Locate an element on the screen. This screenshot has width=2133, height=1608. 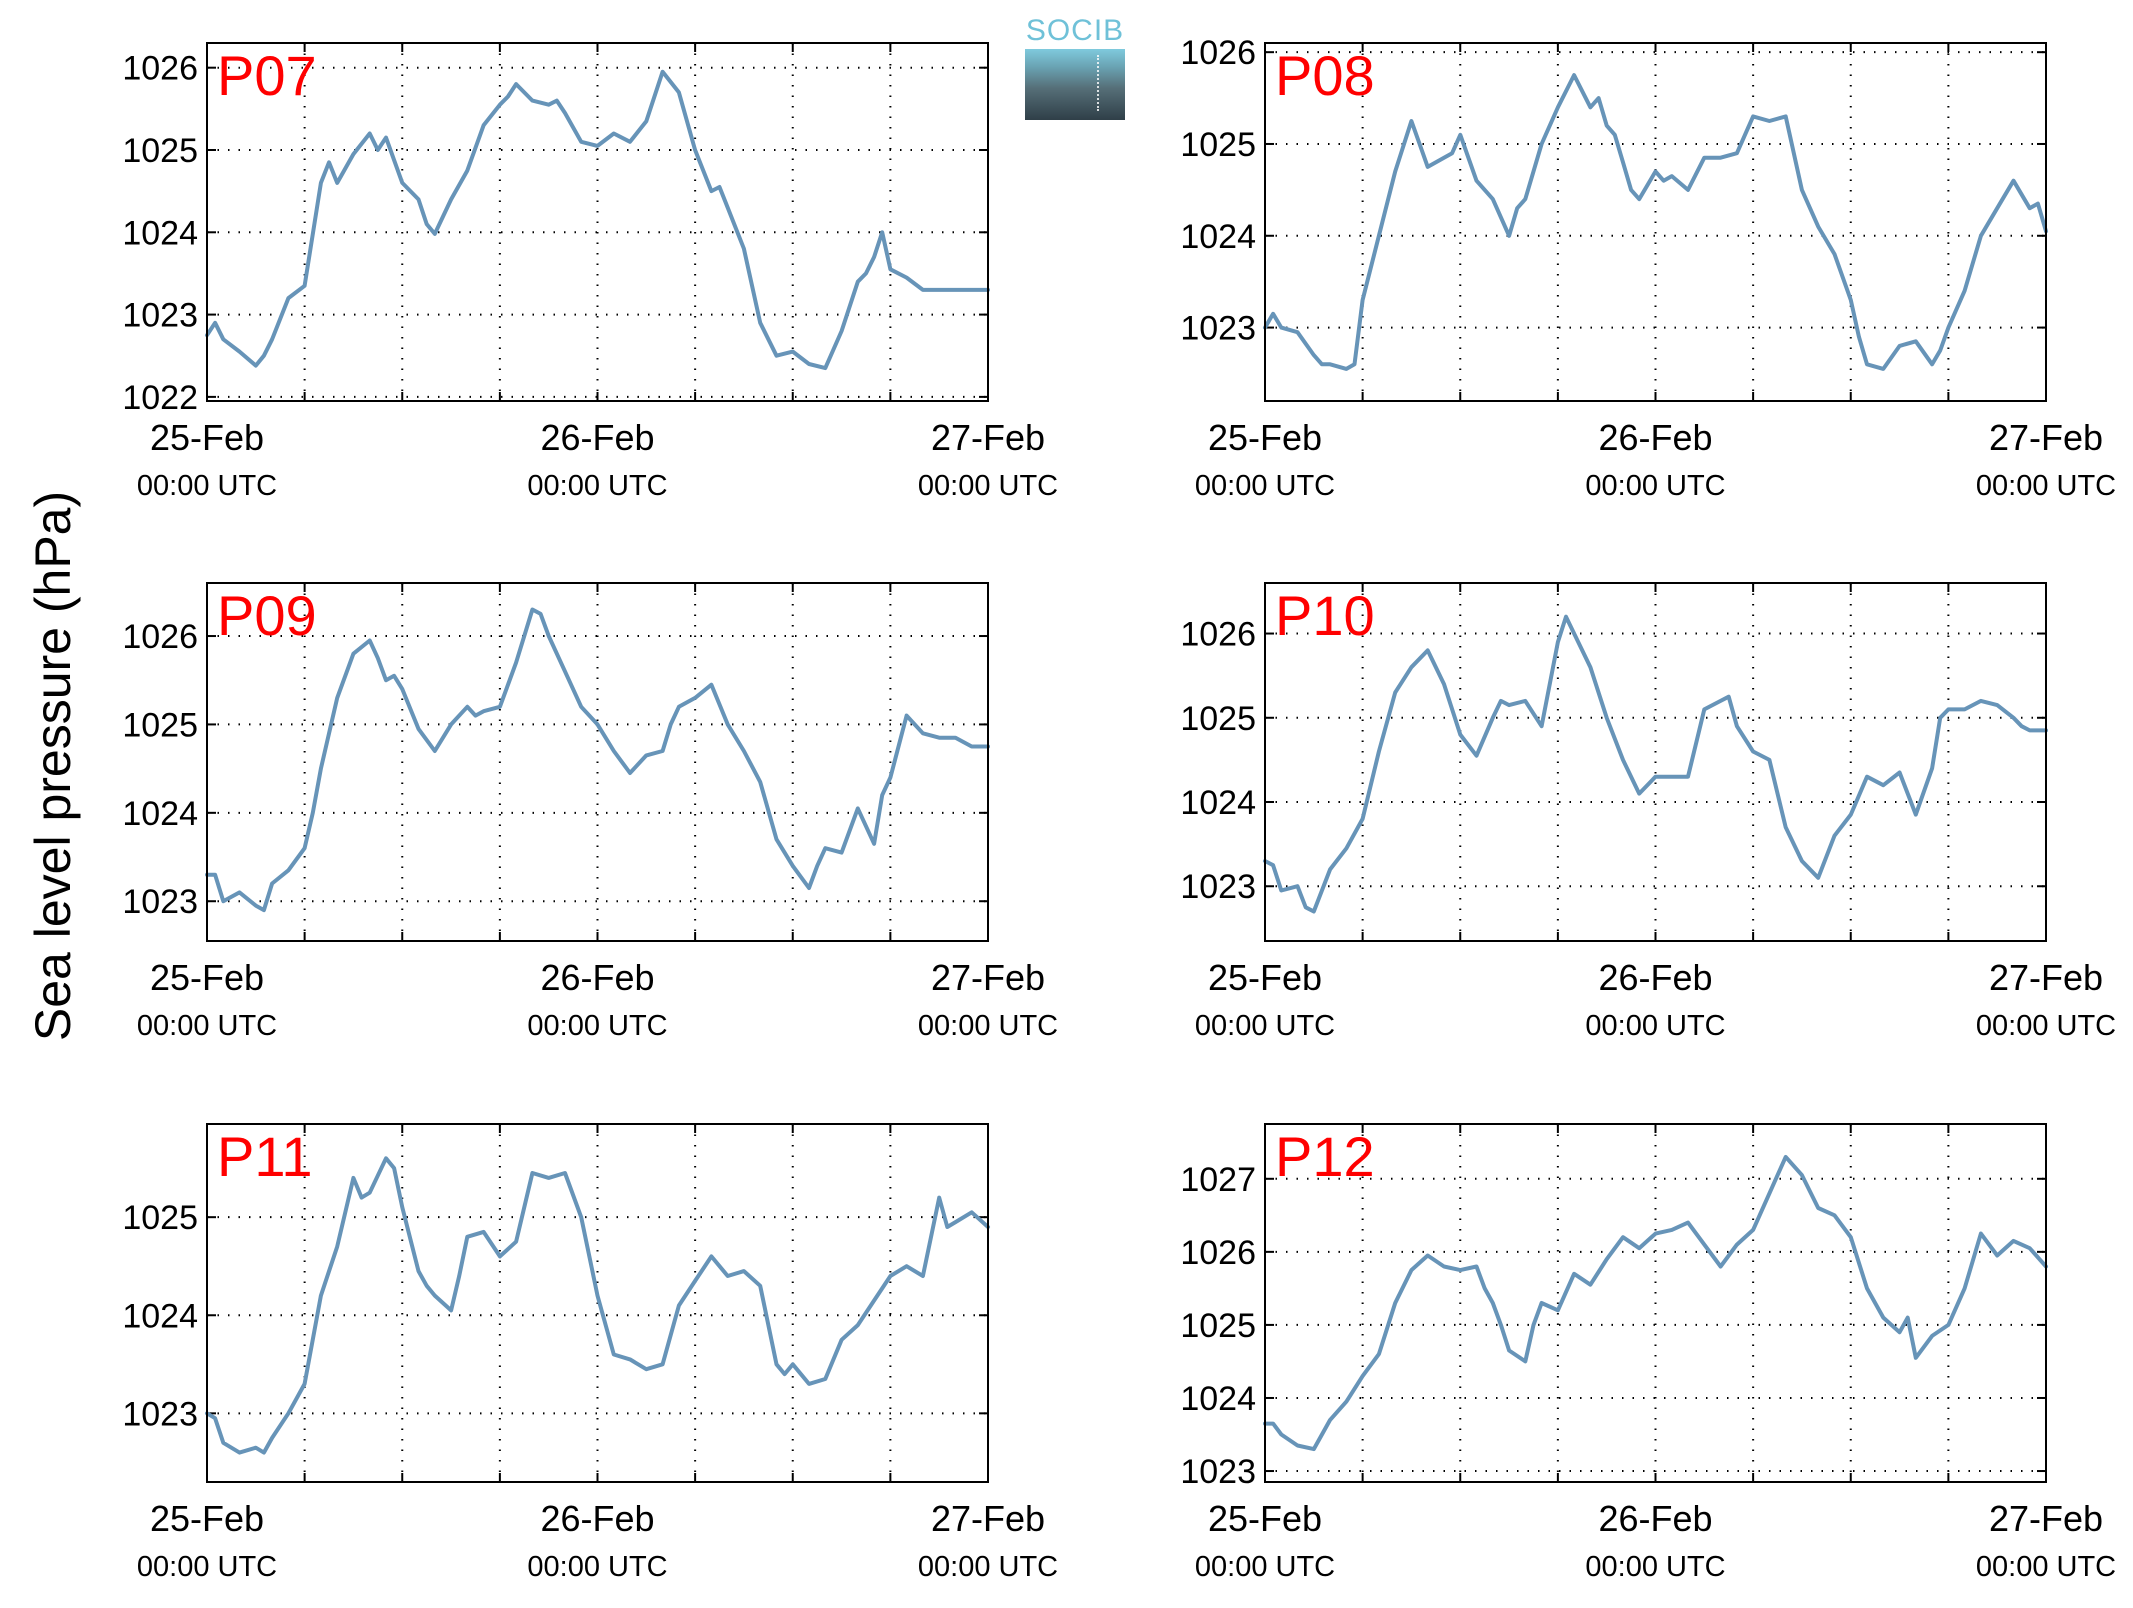
series-line-p12 is located at coordinates (1655, 1303).